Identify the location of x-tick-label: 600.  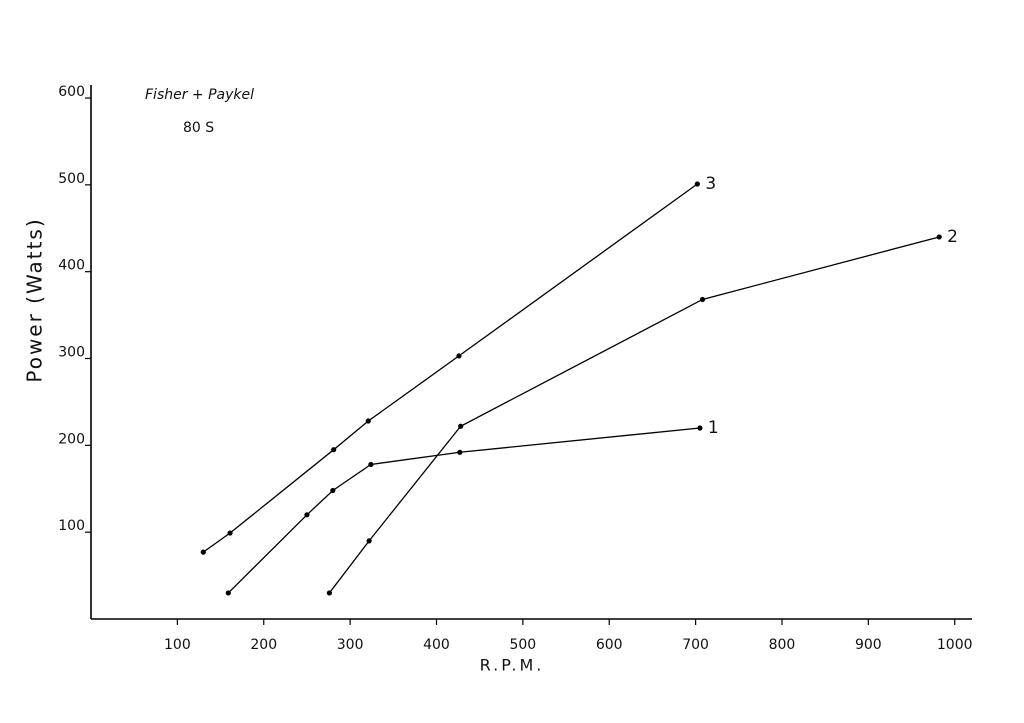
(609, 645).